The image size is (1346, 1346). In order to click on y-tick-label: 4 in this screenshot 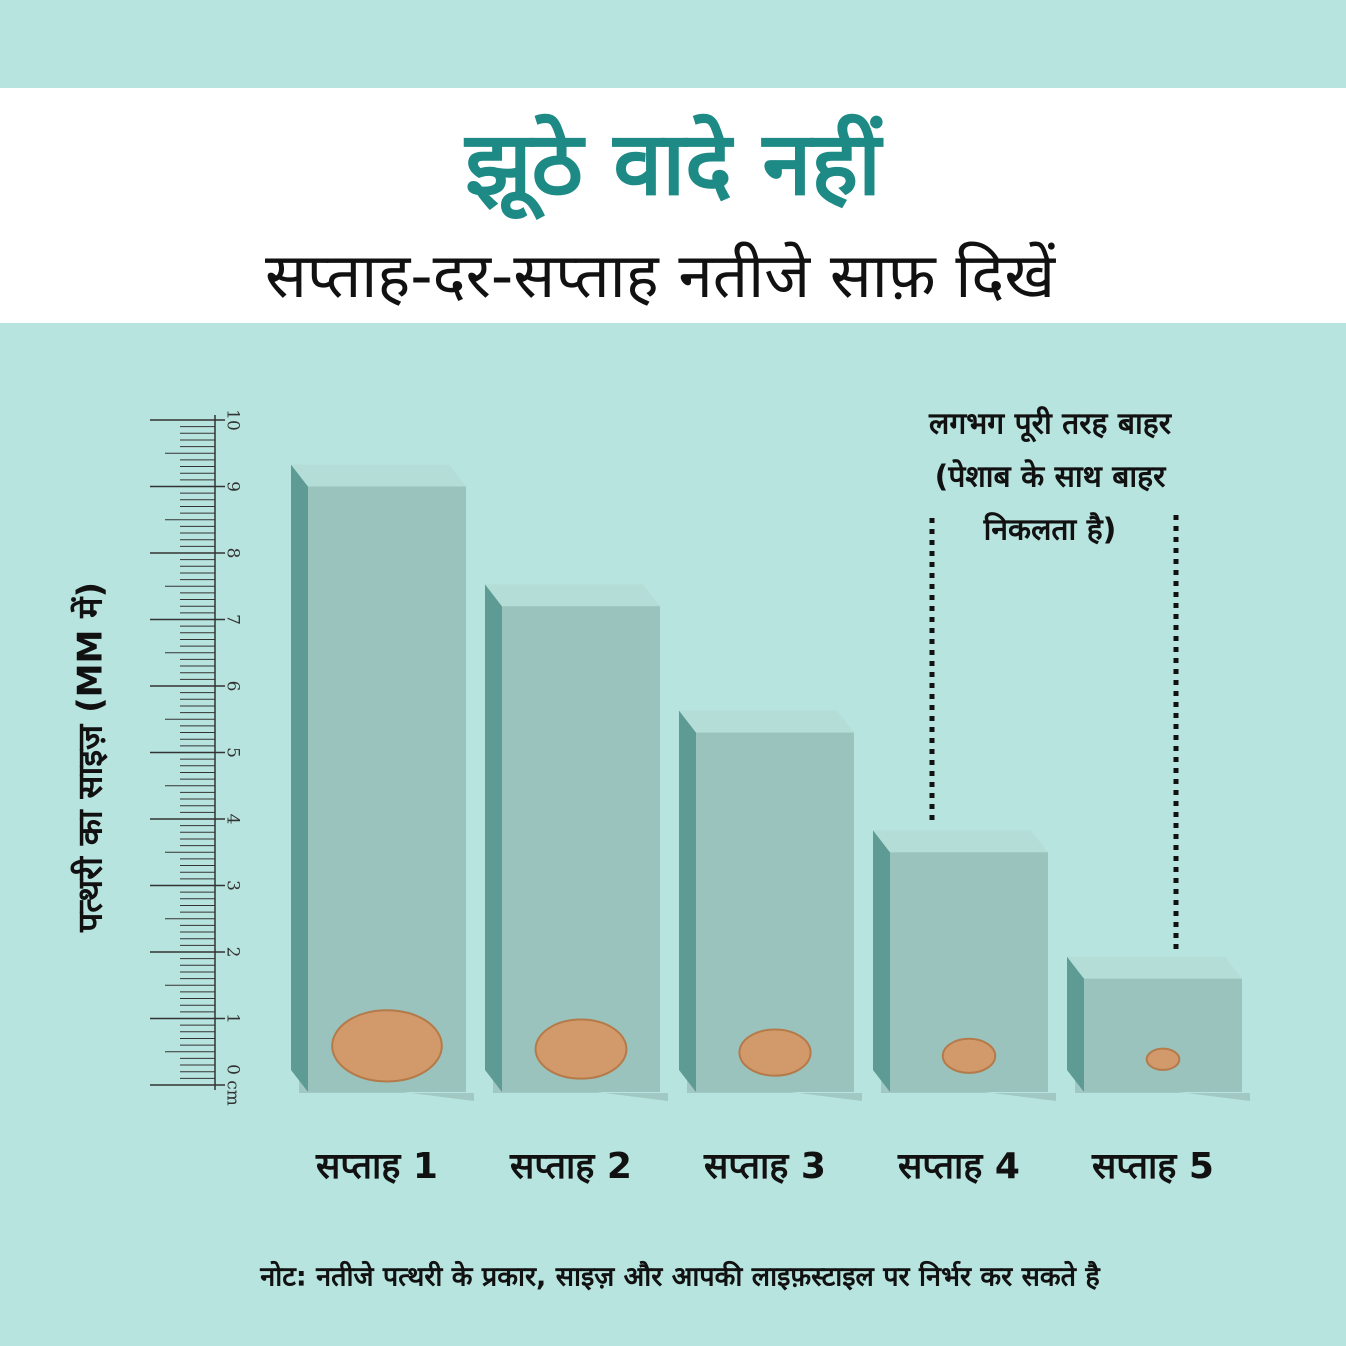, I will do `click(233, 819)`.